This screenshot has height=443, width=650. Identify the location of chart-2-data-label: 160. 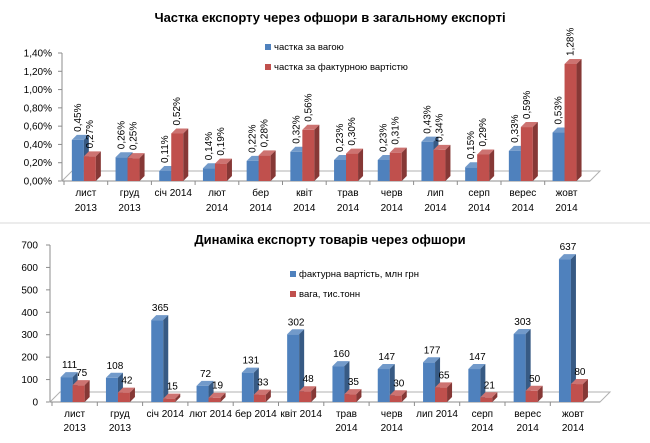
(341, 354).